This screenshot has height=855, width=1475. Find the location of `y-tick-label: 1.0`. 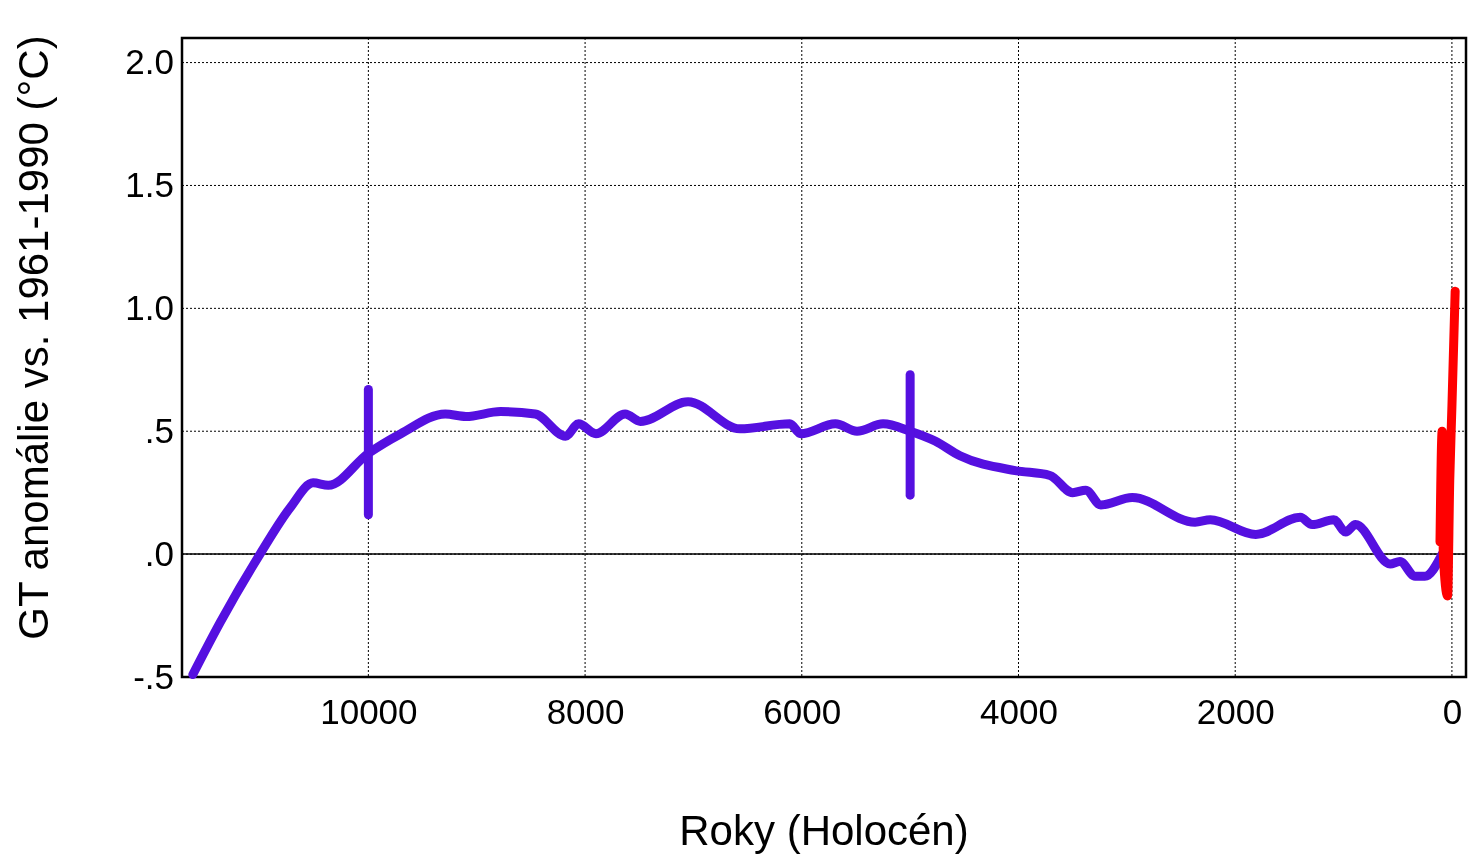

y-tick-label: 1.0 is located at coordinates (149, 308).